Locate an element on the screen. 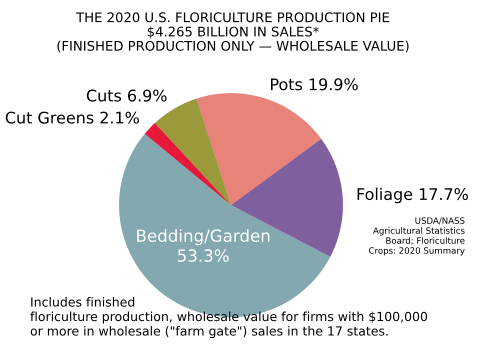  slice-label: Cut Greens 2.1% is located at coordinates (72, 118).